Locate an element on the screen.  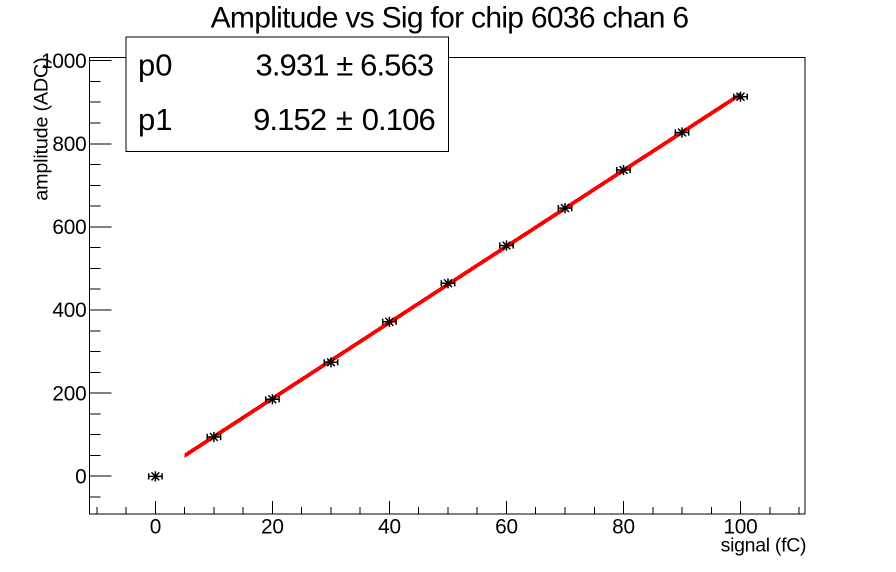
svg-text: 80 is located at coordinates (623, 527).